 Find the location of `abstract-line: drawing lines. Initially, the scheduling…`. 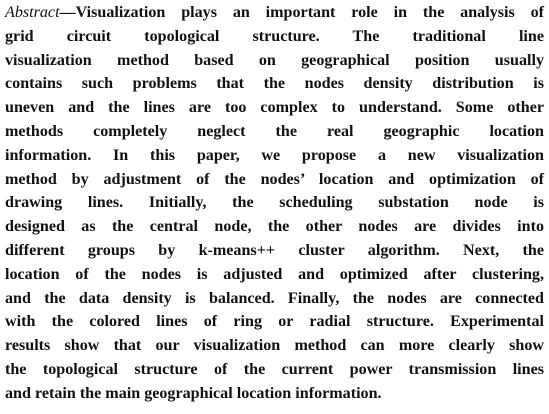

abstract-line: drawing lines. Initially, the scheduling… is located at coordinates (274, 203).